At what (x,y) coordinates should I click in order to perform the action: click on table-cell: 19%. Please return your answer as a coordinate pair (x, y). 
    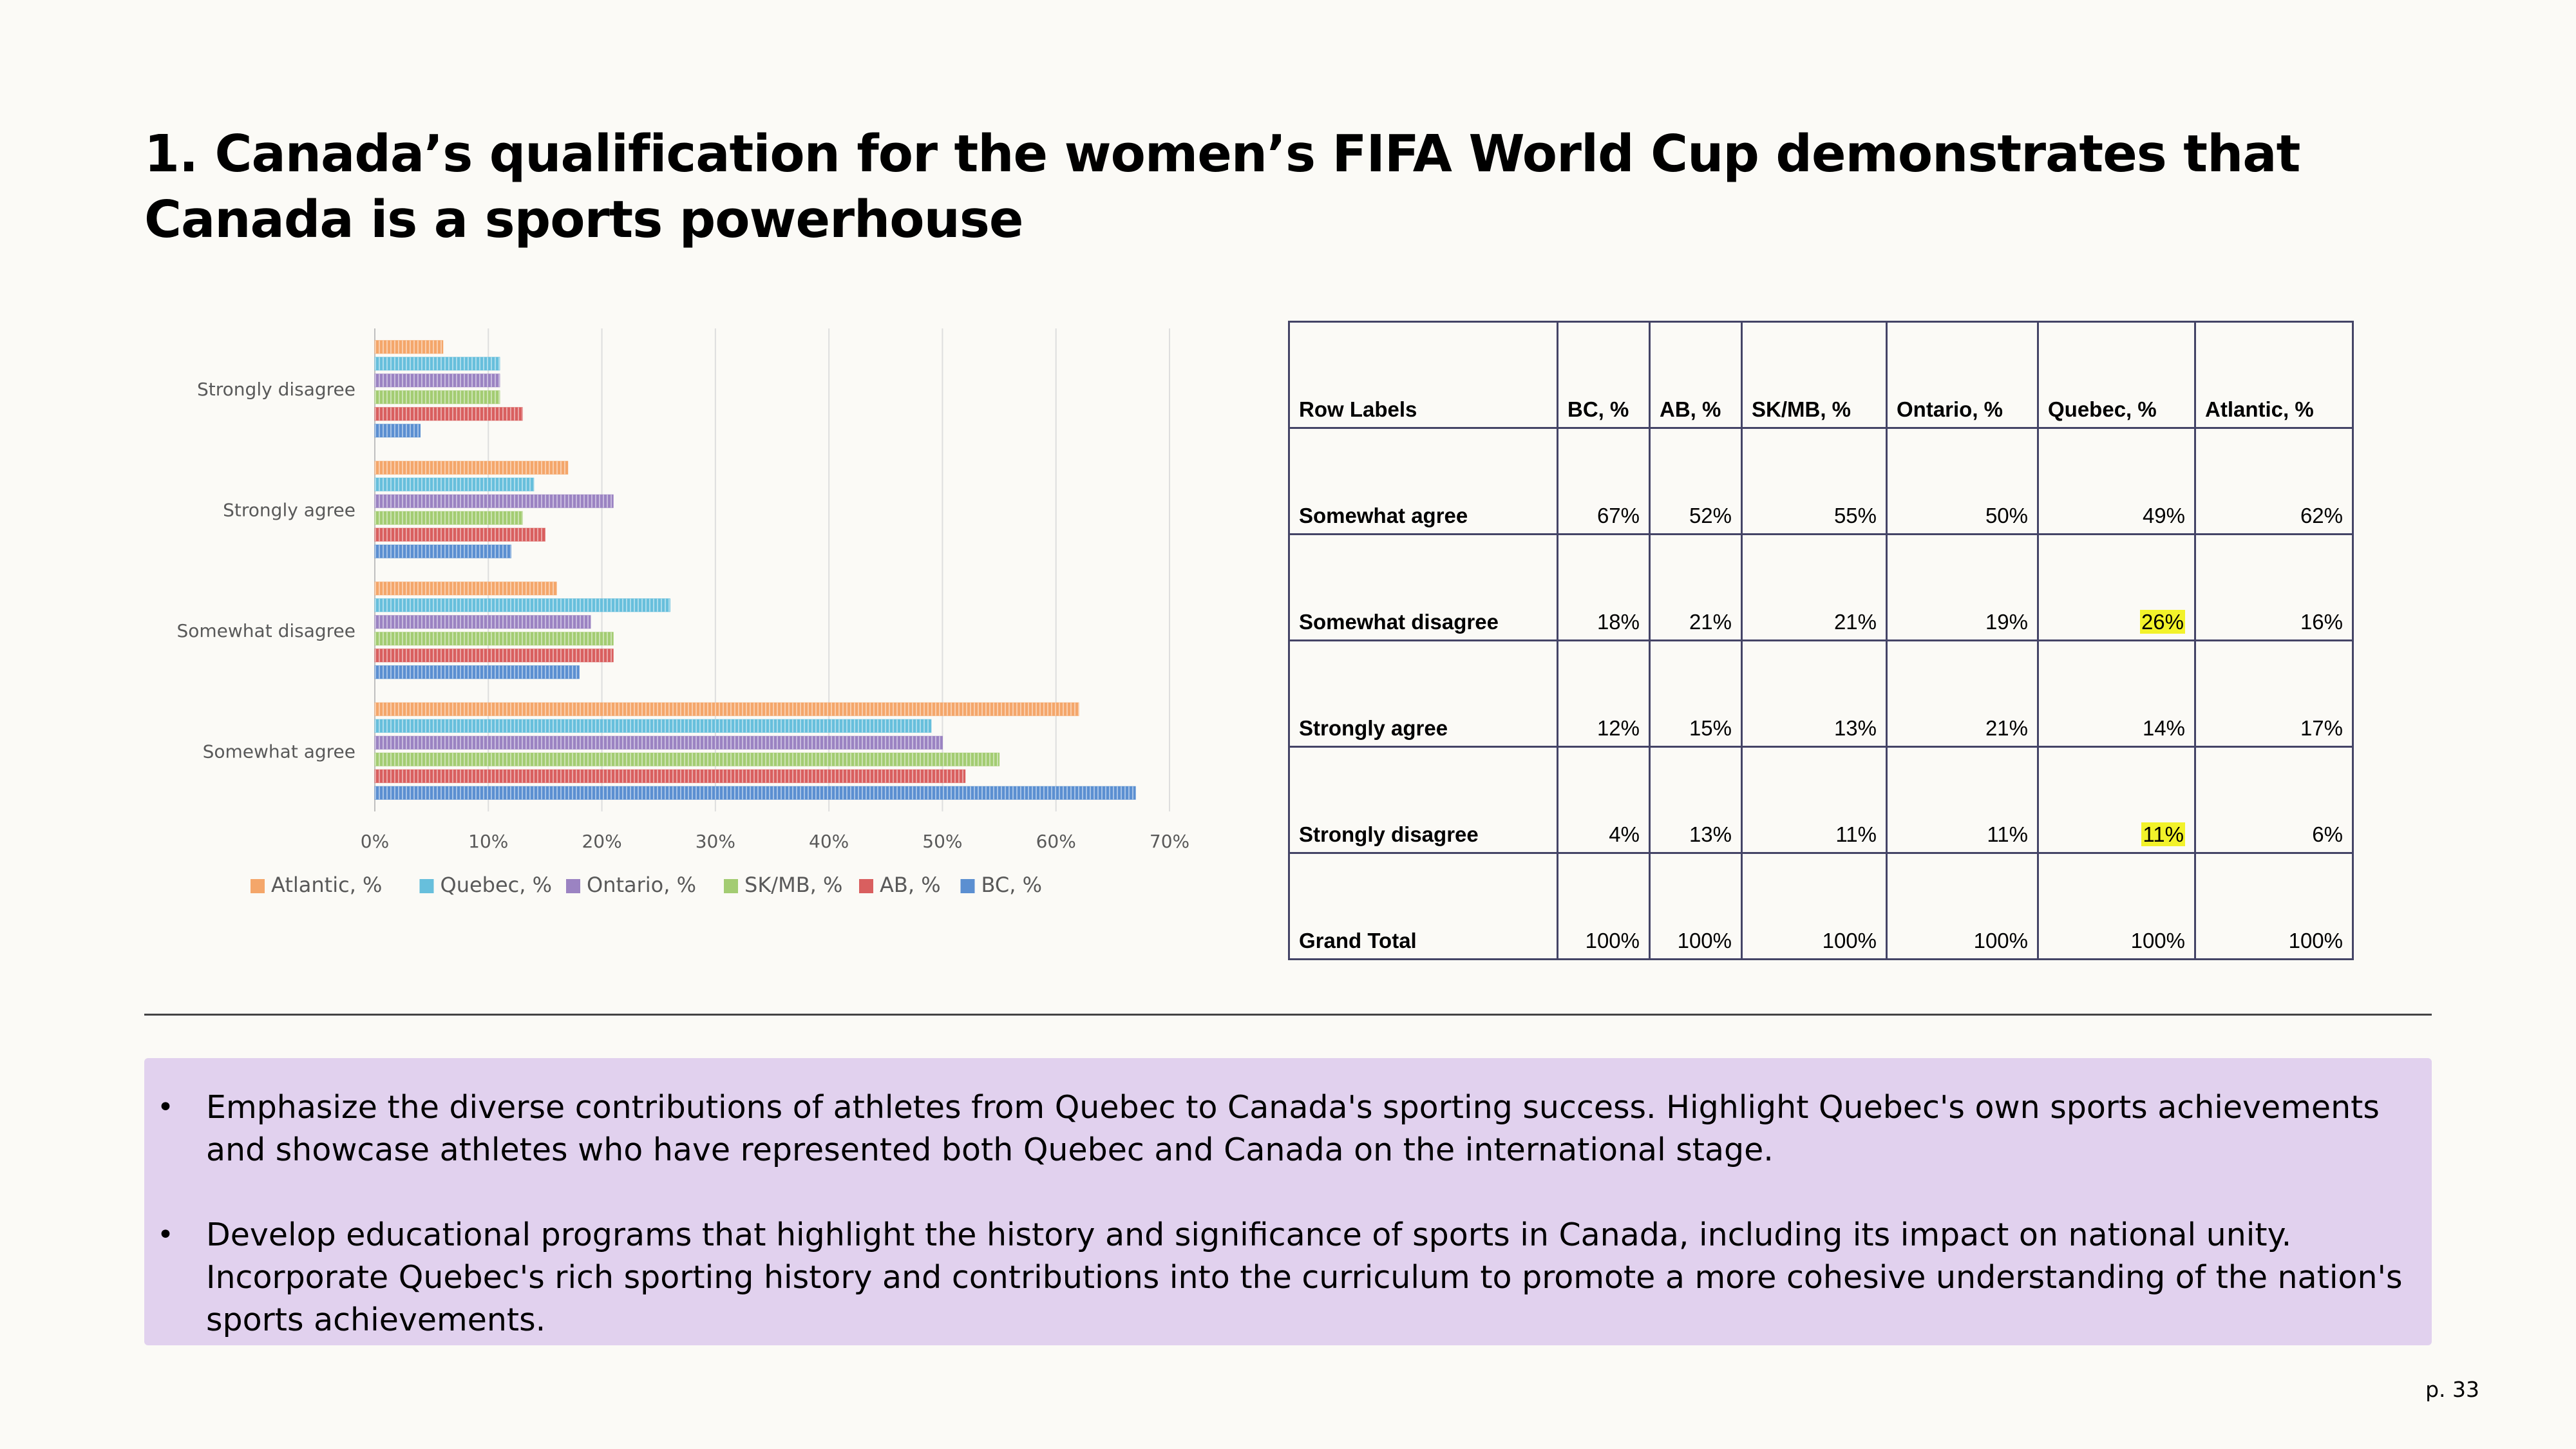
    Looking at the image, I should click on (1962, 587).